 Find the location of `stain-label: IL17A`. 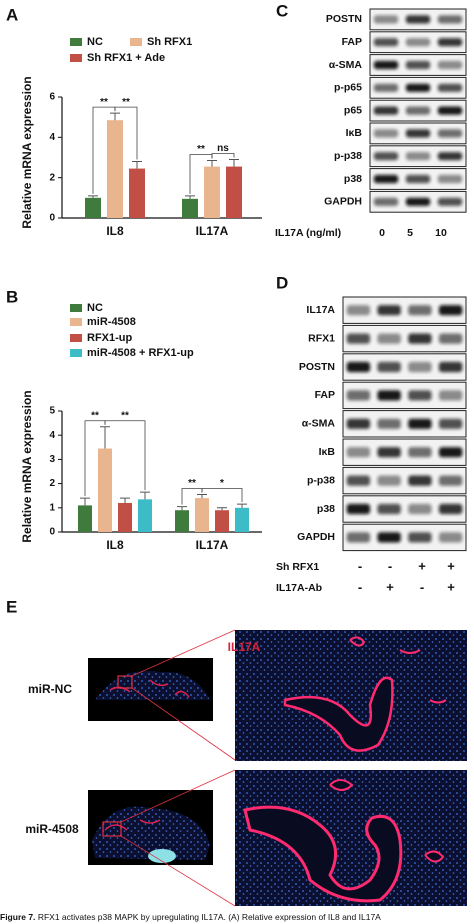

stain-label: IL17A is located at coordinates (244, 647).